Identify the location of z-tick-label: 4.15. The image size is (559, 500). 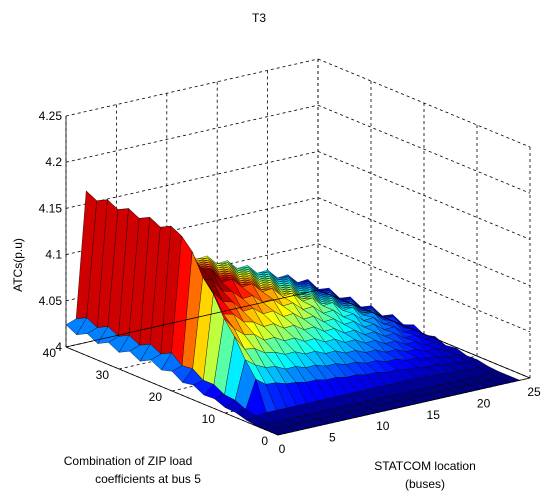
(51, 208).